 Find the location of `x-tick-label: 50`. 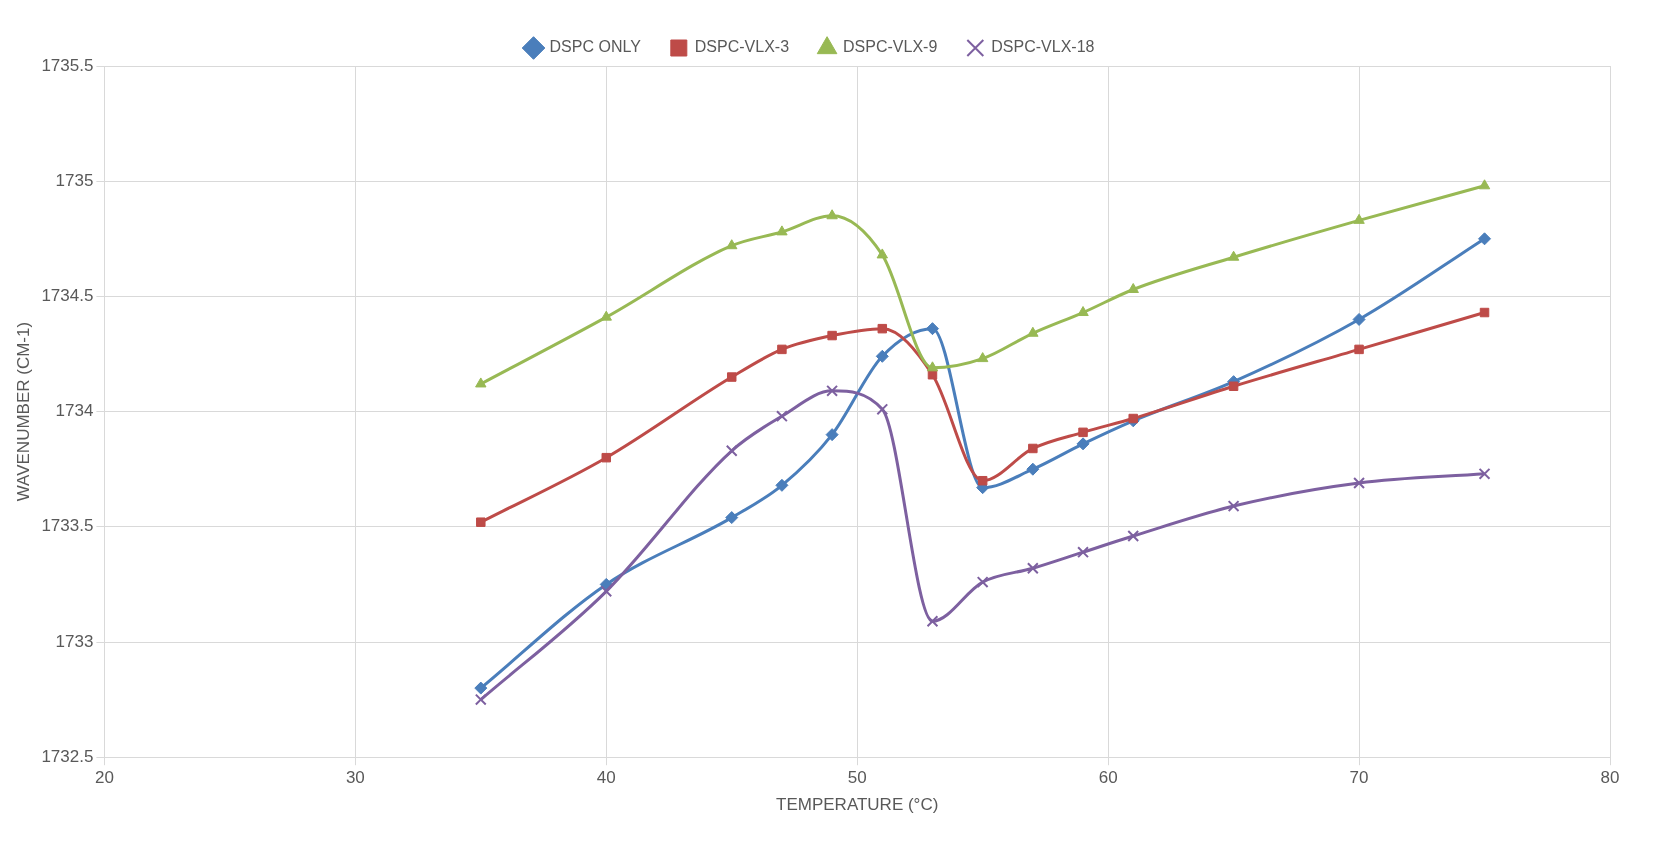

x-tick-label: 50 is located at coordinates (857, 778).